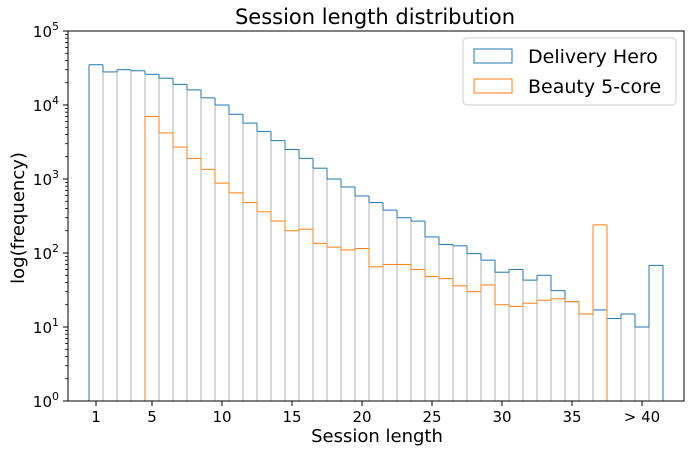 This screenshot has width=695, height=454. I want to click on x-axis: 1 5 10 15 20 25 30 35 > 40, so click(375, 413).